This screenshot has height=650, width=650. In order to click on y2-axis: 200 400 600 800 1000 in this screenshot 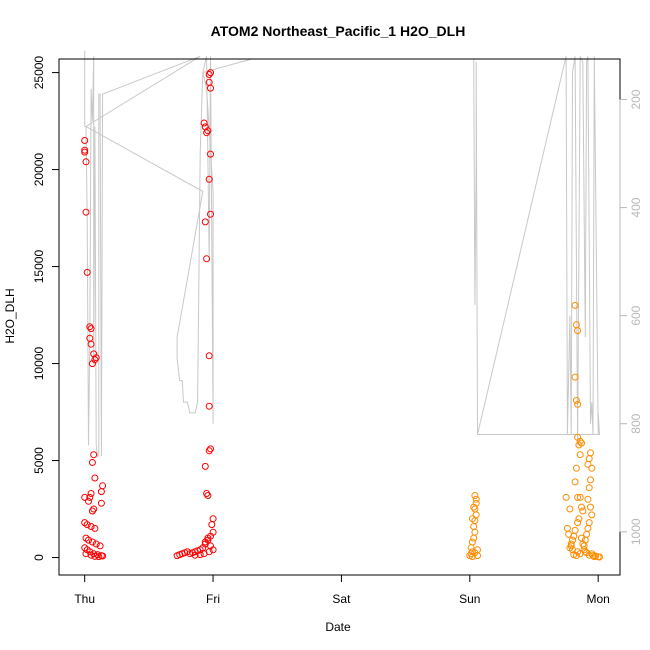, I will do `click(631, 317)`.